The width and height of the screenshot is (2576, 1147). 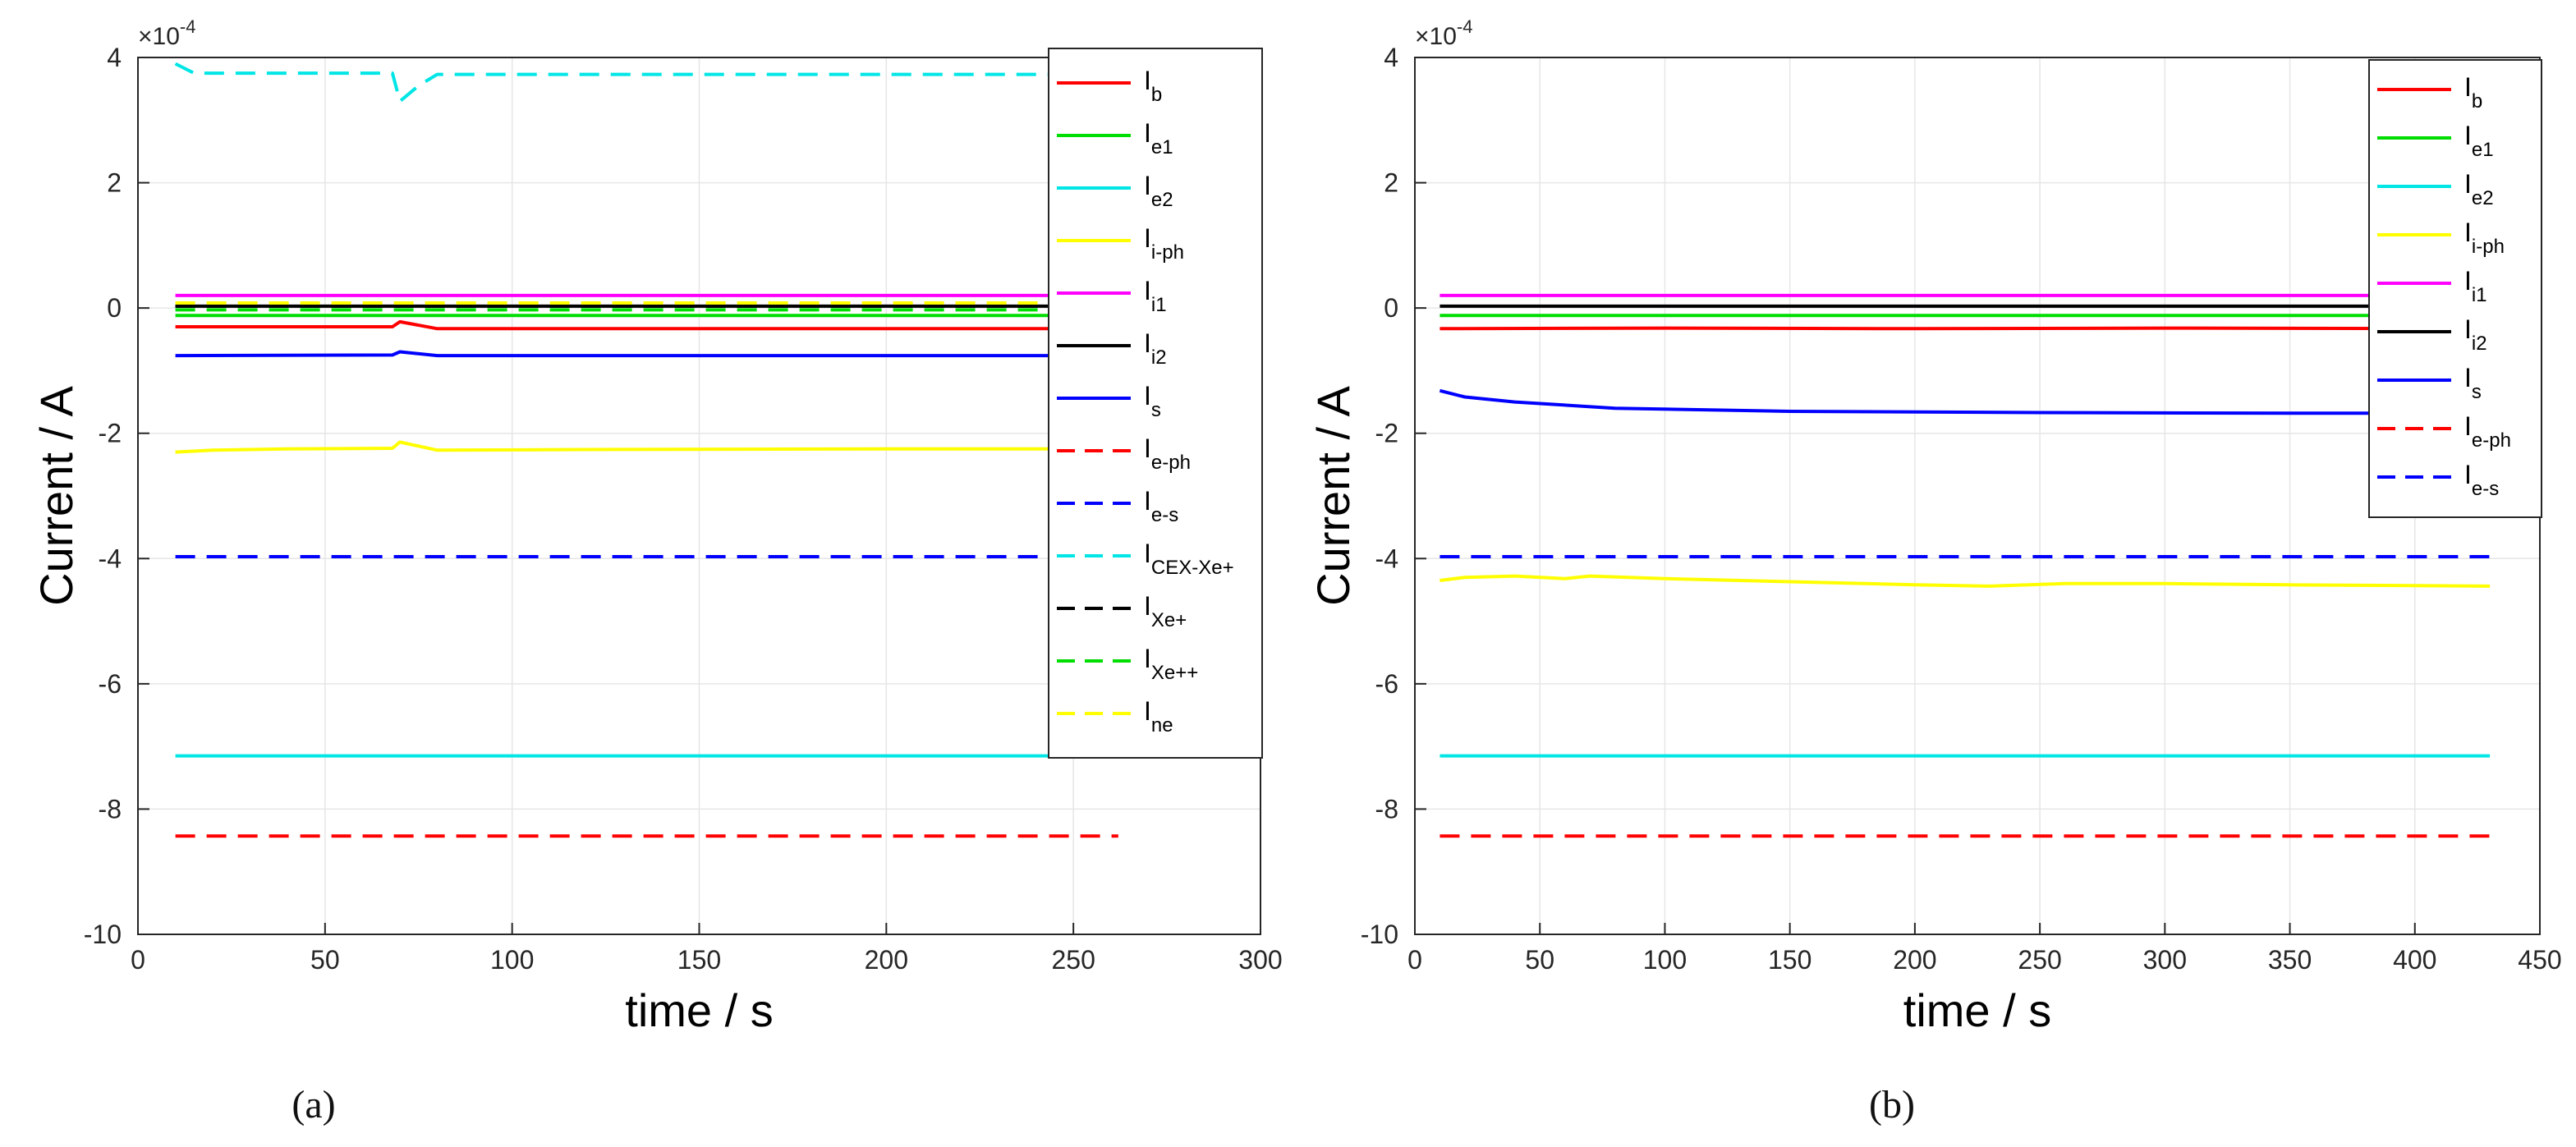 What do you see at coordinates (2414, 960) in the screenshot?
I see `chart-b-x-tick-label: 400` at bounding box center [2414, 960].